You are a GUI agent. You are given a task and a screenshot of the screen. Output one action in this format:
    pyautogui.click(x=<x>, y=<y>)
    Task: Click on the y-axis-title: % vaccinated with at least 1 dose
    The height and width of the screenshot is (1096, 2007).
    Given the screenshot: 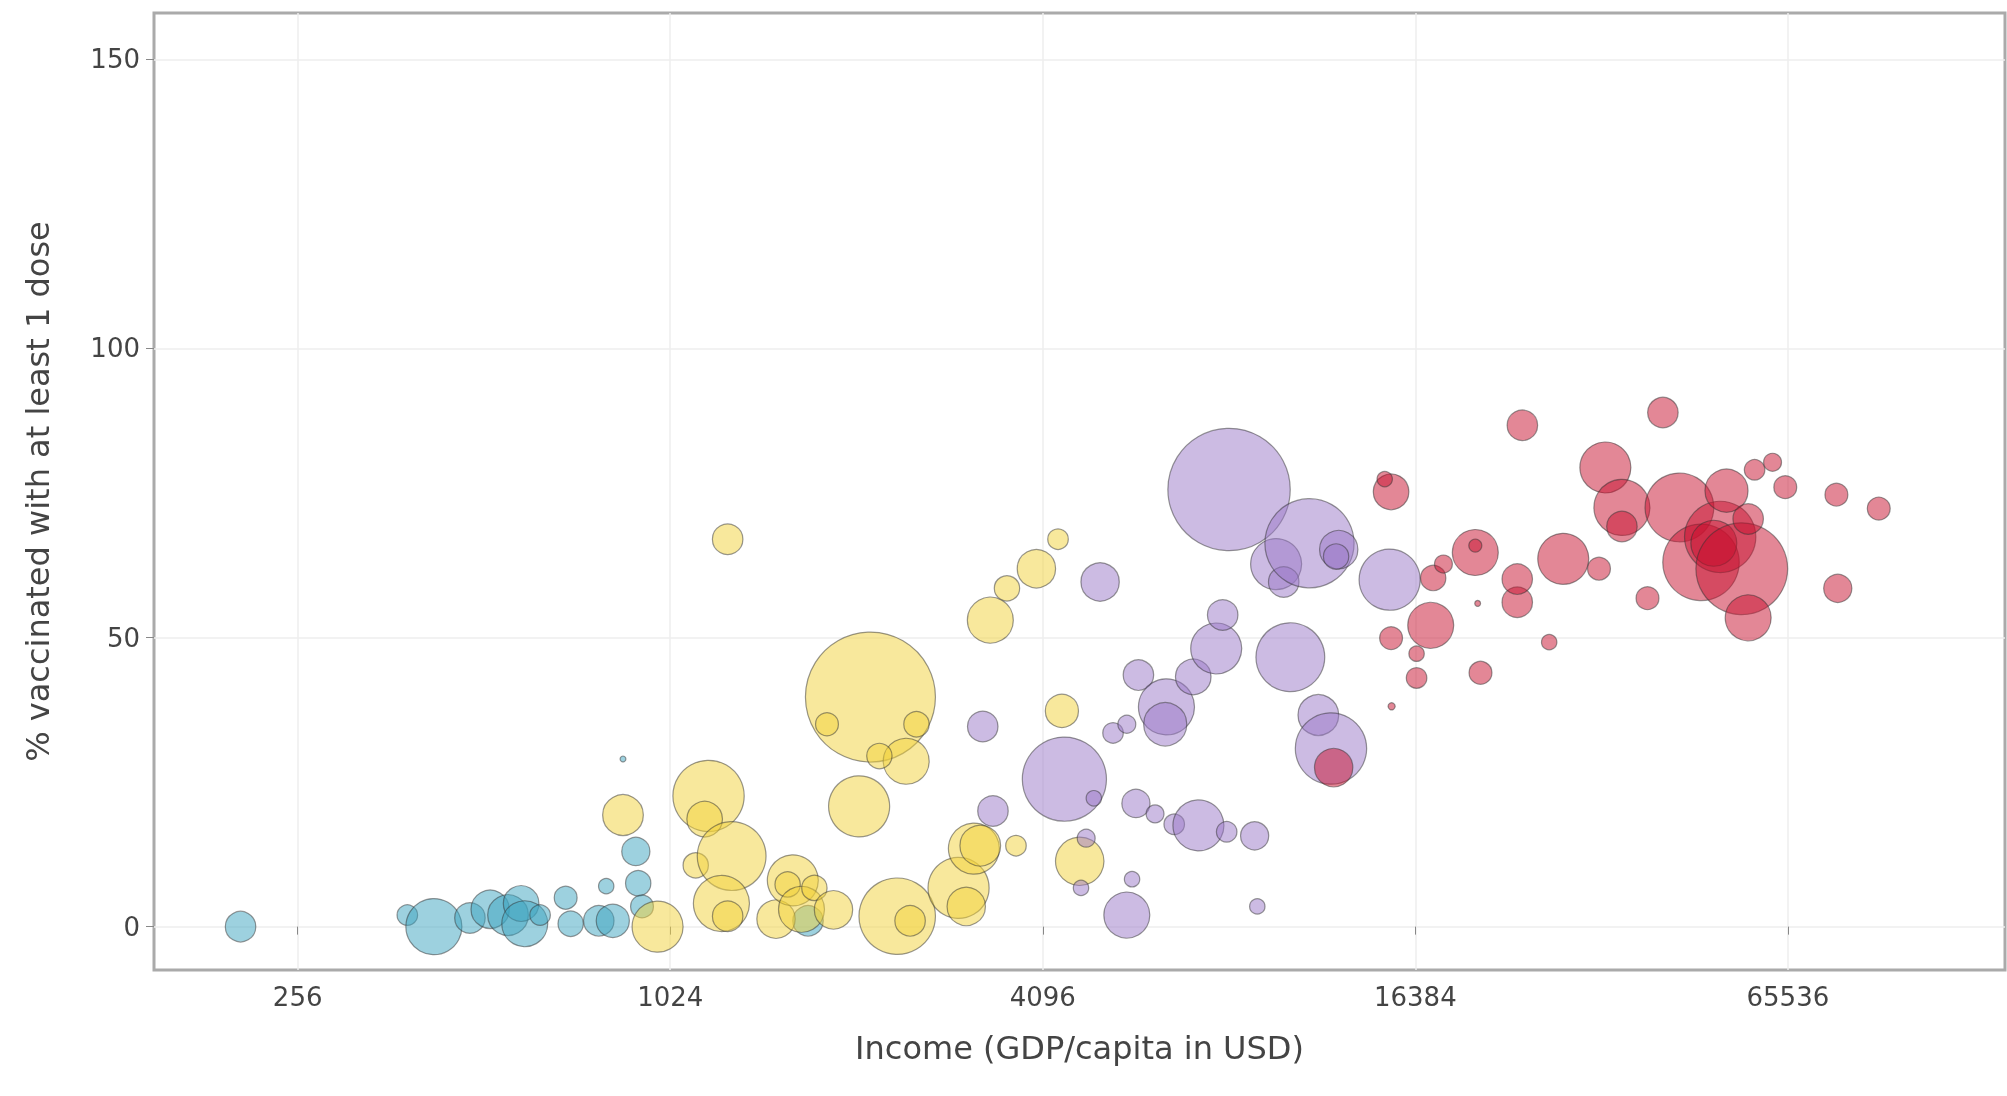 What is the action you would take?
    pyautogui.click(x=38, y=491)
    